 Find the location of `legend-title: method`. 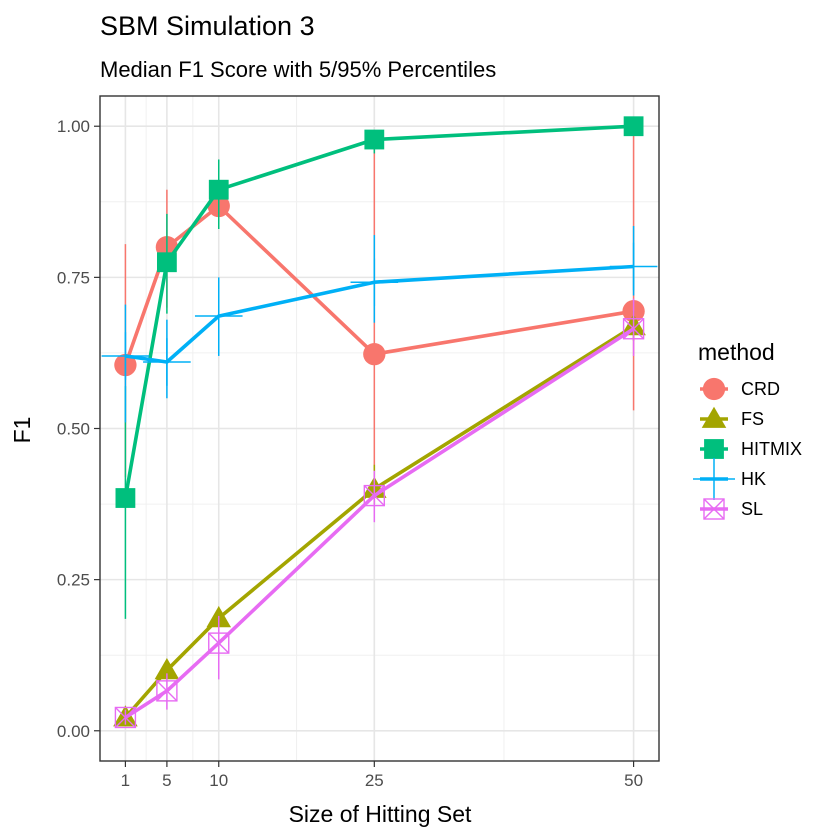

legend-title: method is located at coordinates (736, 352).